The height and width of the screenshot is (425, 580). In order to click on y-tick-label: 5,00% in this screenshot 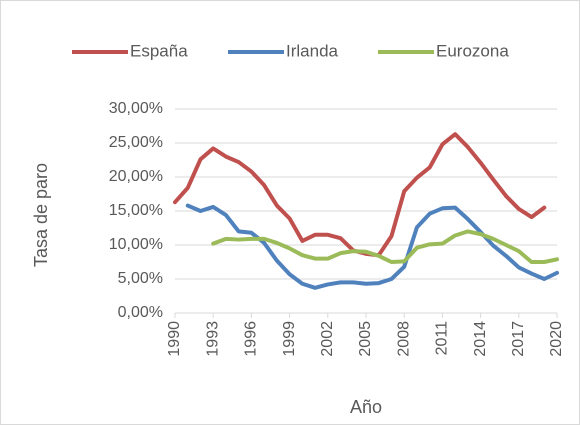, I will do `click(140, 278)`.